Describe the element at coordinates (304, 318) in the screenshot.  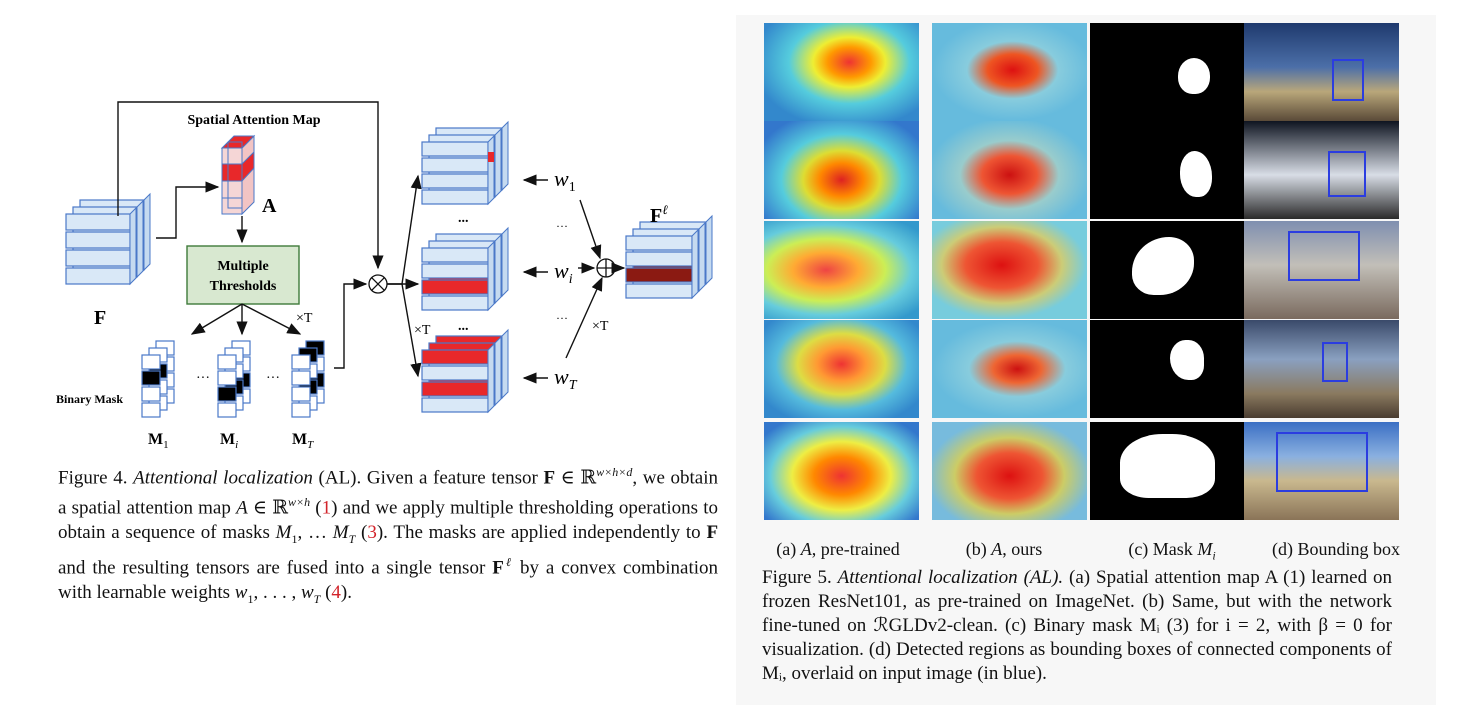
I see `times-T-label: ×T` at that location.